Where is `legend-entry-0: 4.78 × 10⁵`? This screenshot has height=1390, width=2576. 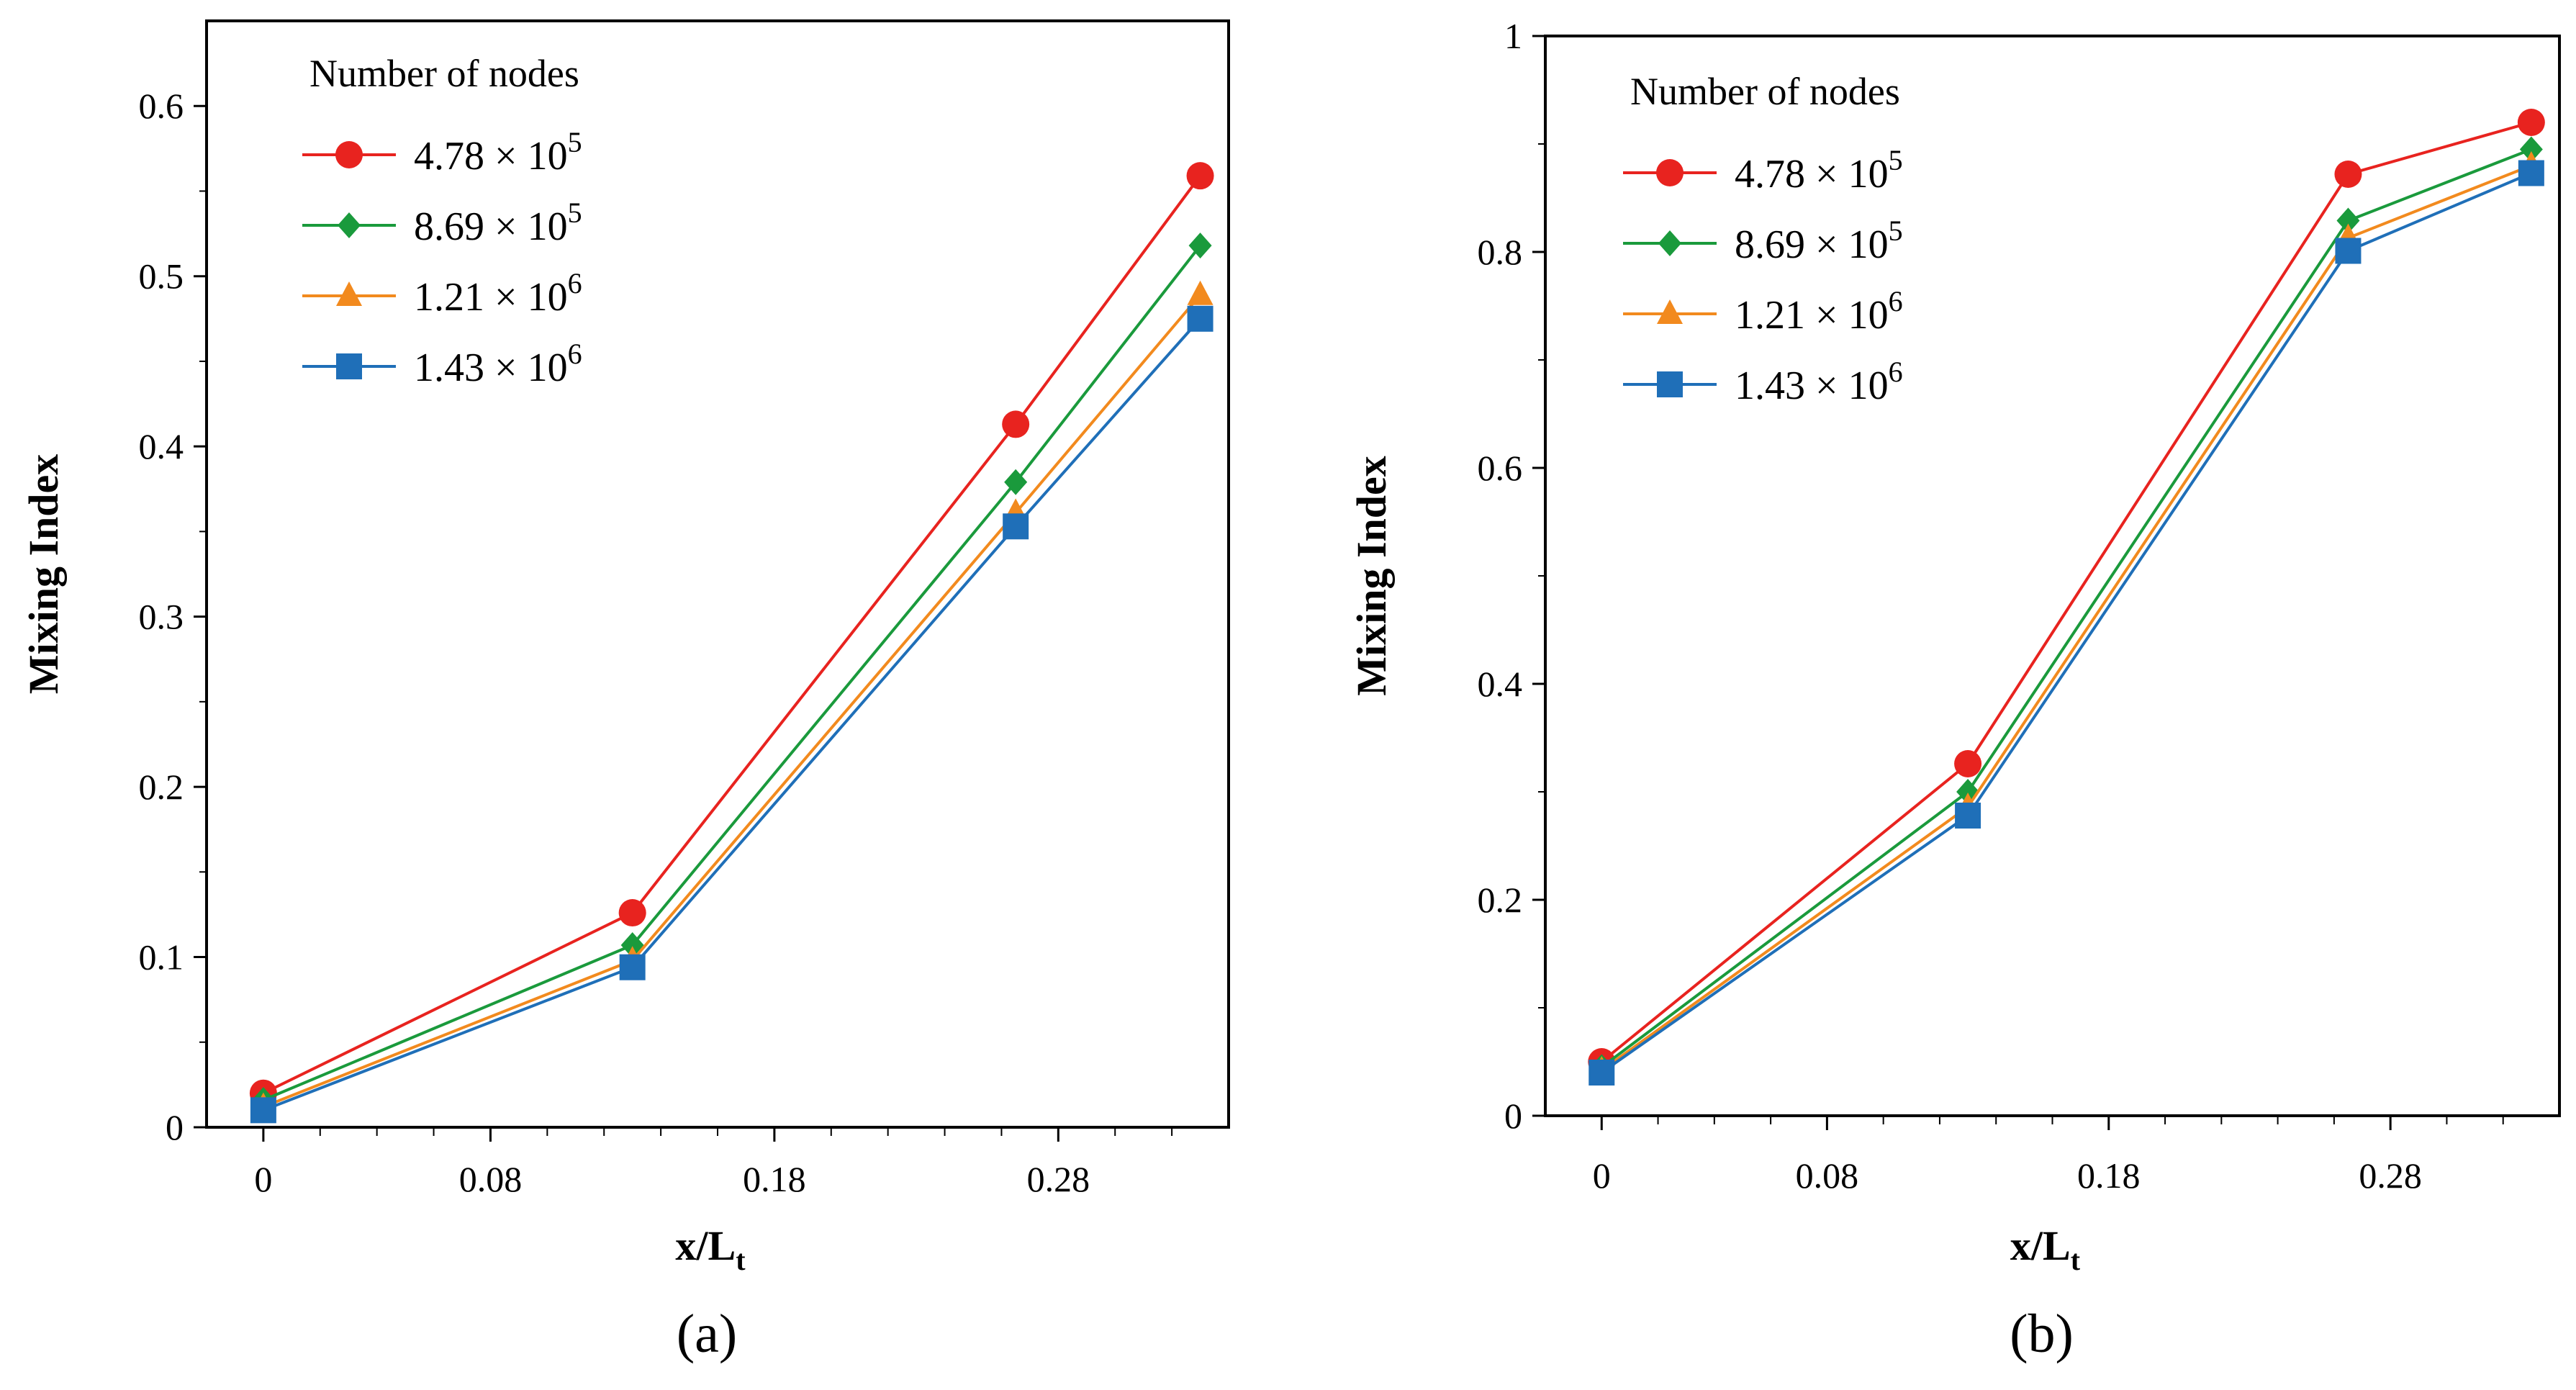 legend-entry-0: 4.78 × 10⁵ is located at coordinates (1819, 170).